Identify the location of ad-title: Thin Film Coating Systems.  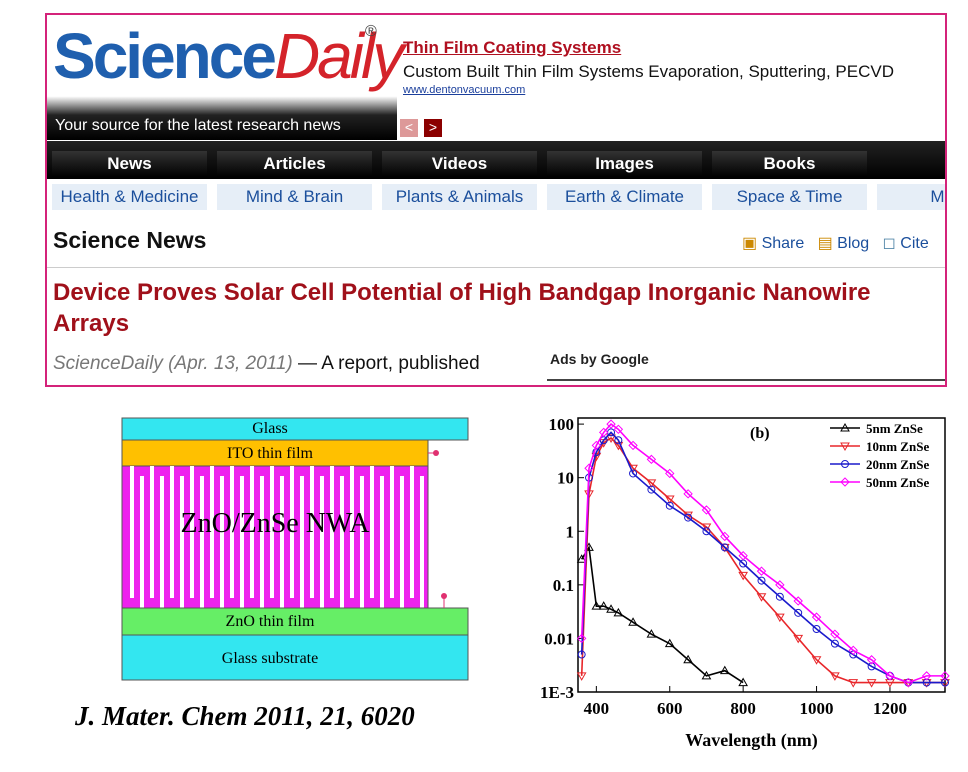
(512, 47).